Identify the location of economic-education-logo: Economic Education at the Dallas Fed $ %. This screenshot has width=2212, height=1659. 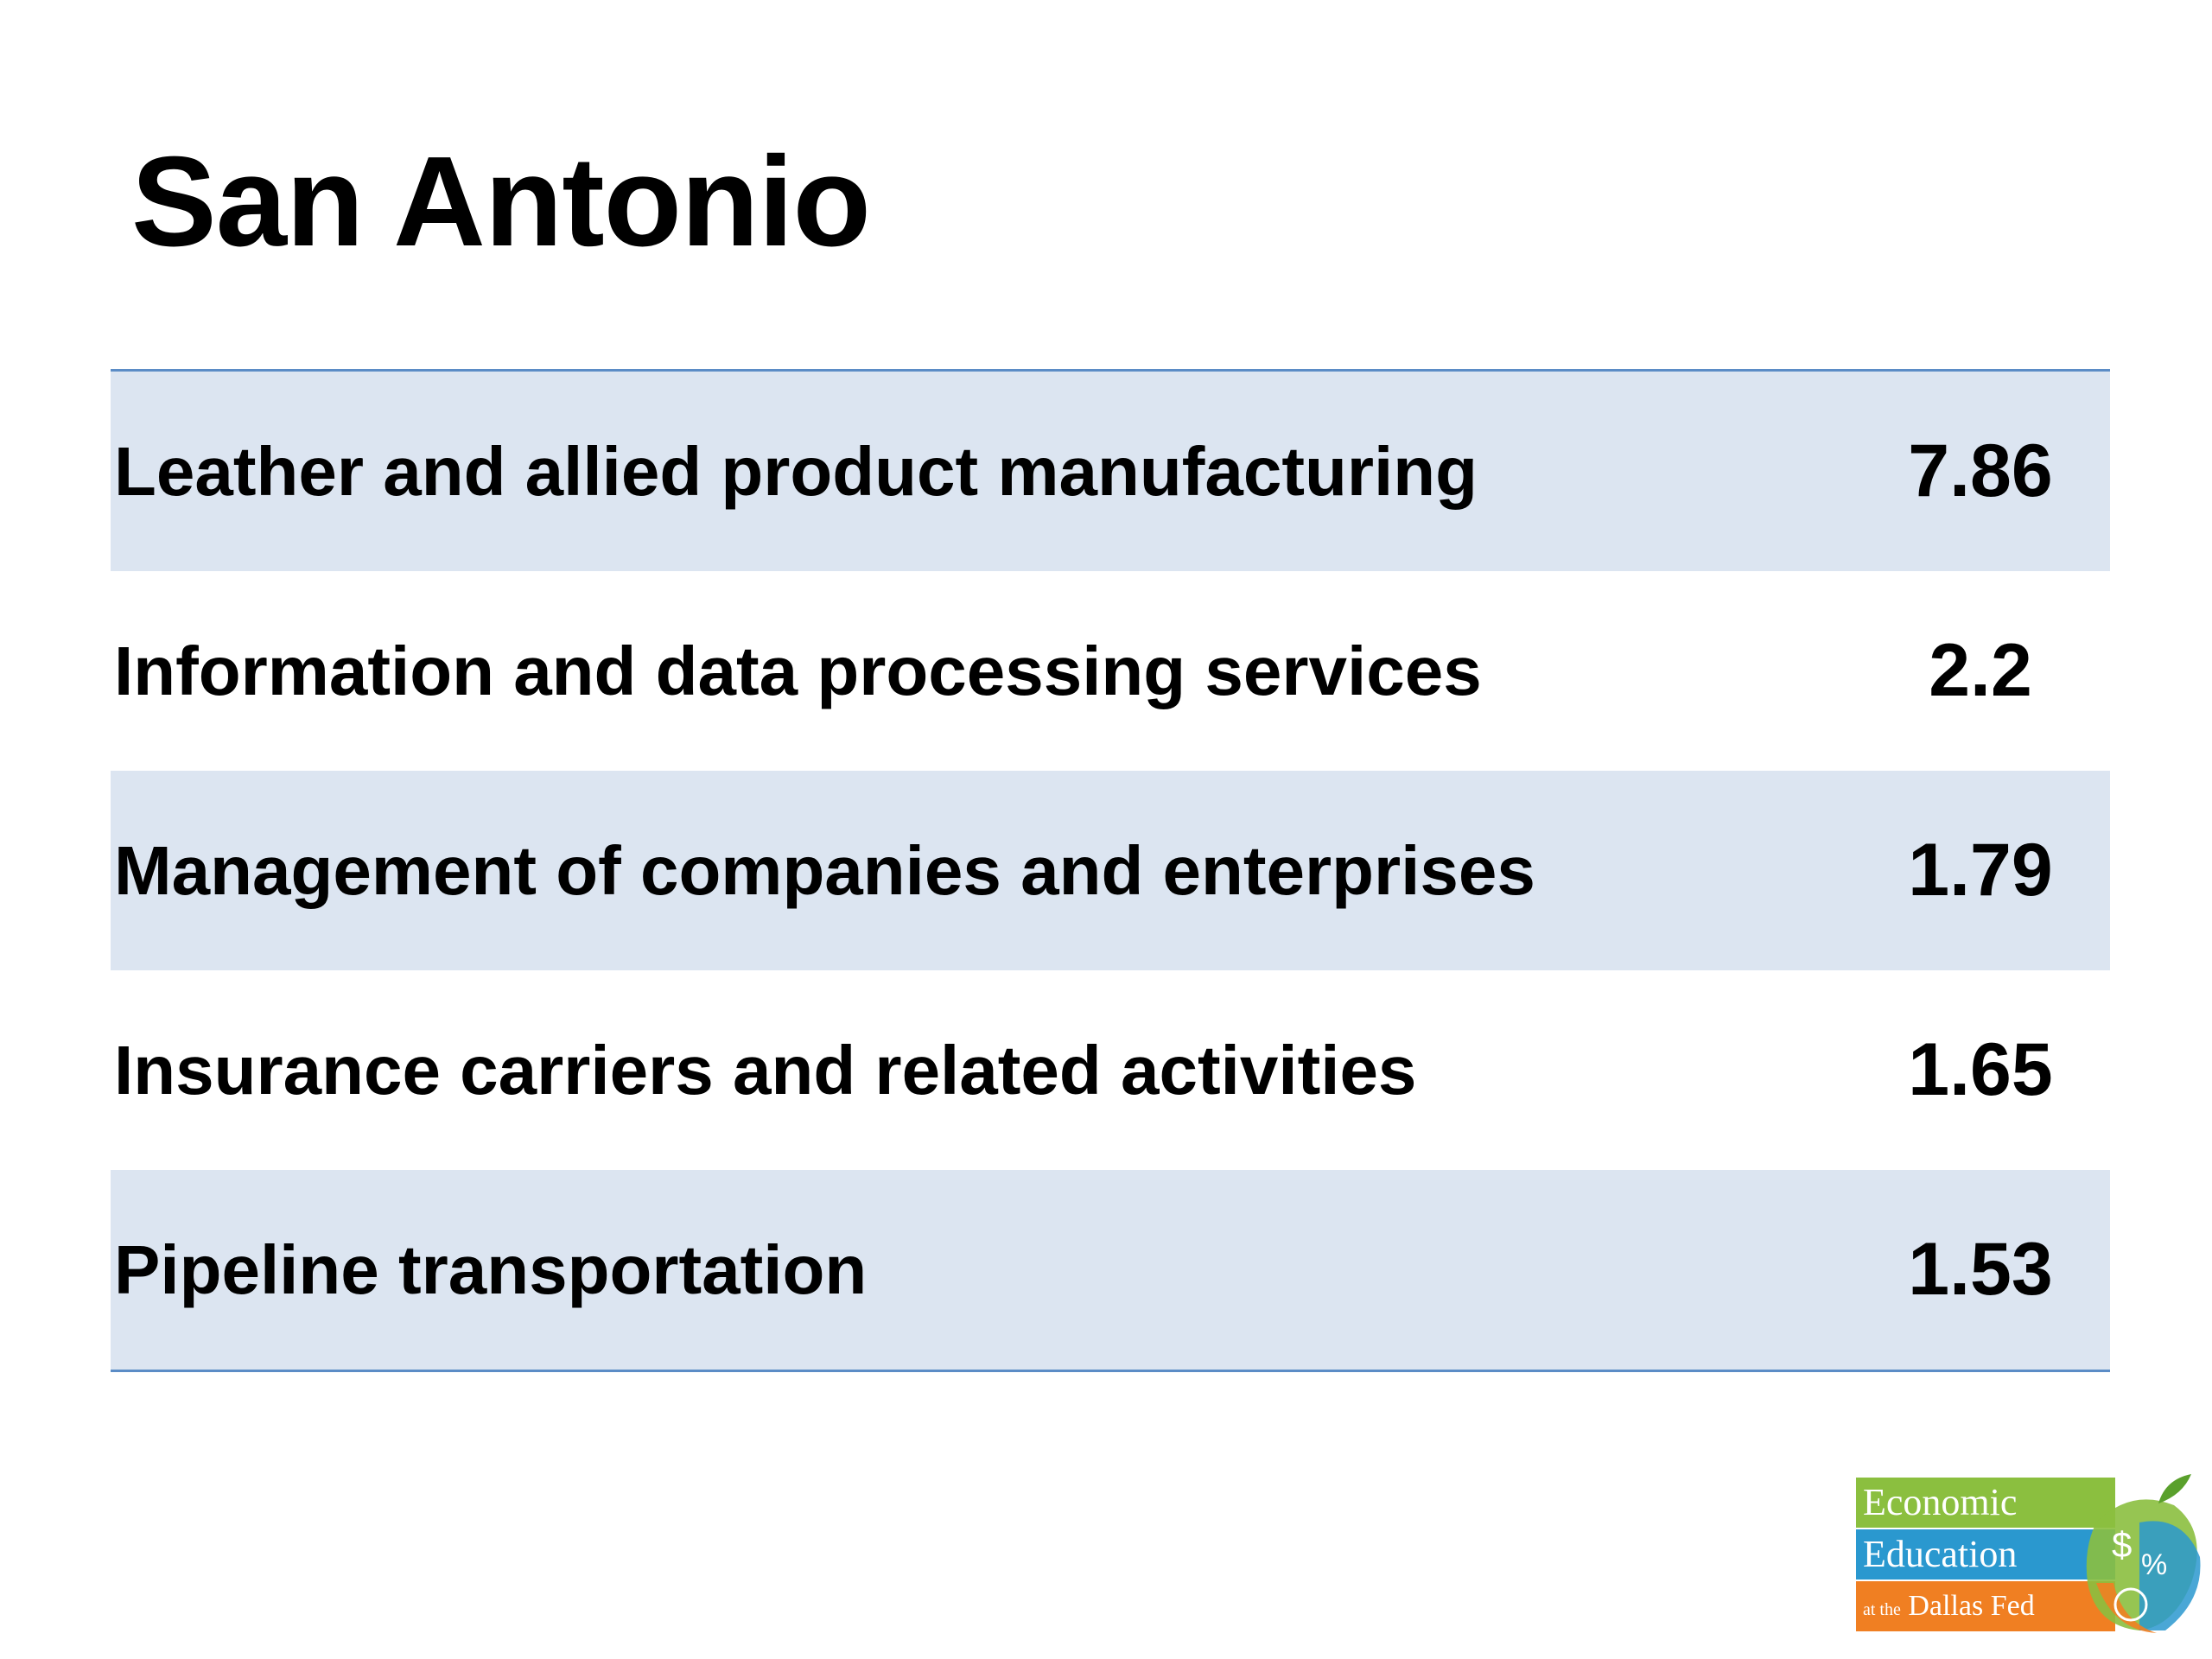
(2033, 1554).